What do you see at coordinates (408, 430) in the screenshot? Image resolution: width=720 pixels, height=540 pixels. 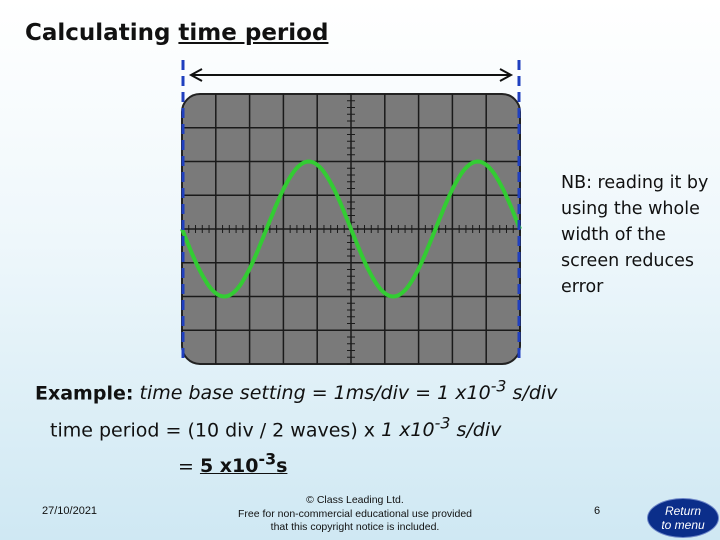 I see `example-line2-ital: 1 x10` at bounding box center [408, 430].